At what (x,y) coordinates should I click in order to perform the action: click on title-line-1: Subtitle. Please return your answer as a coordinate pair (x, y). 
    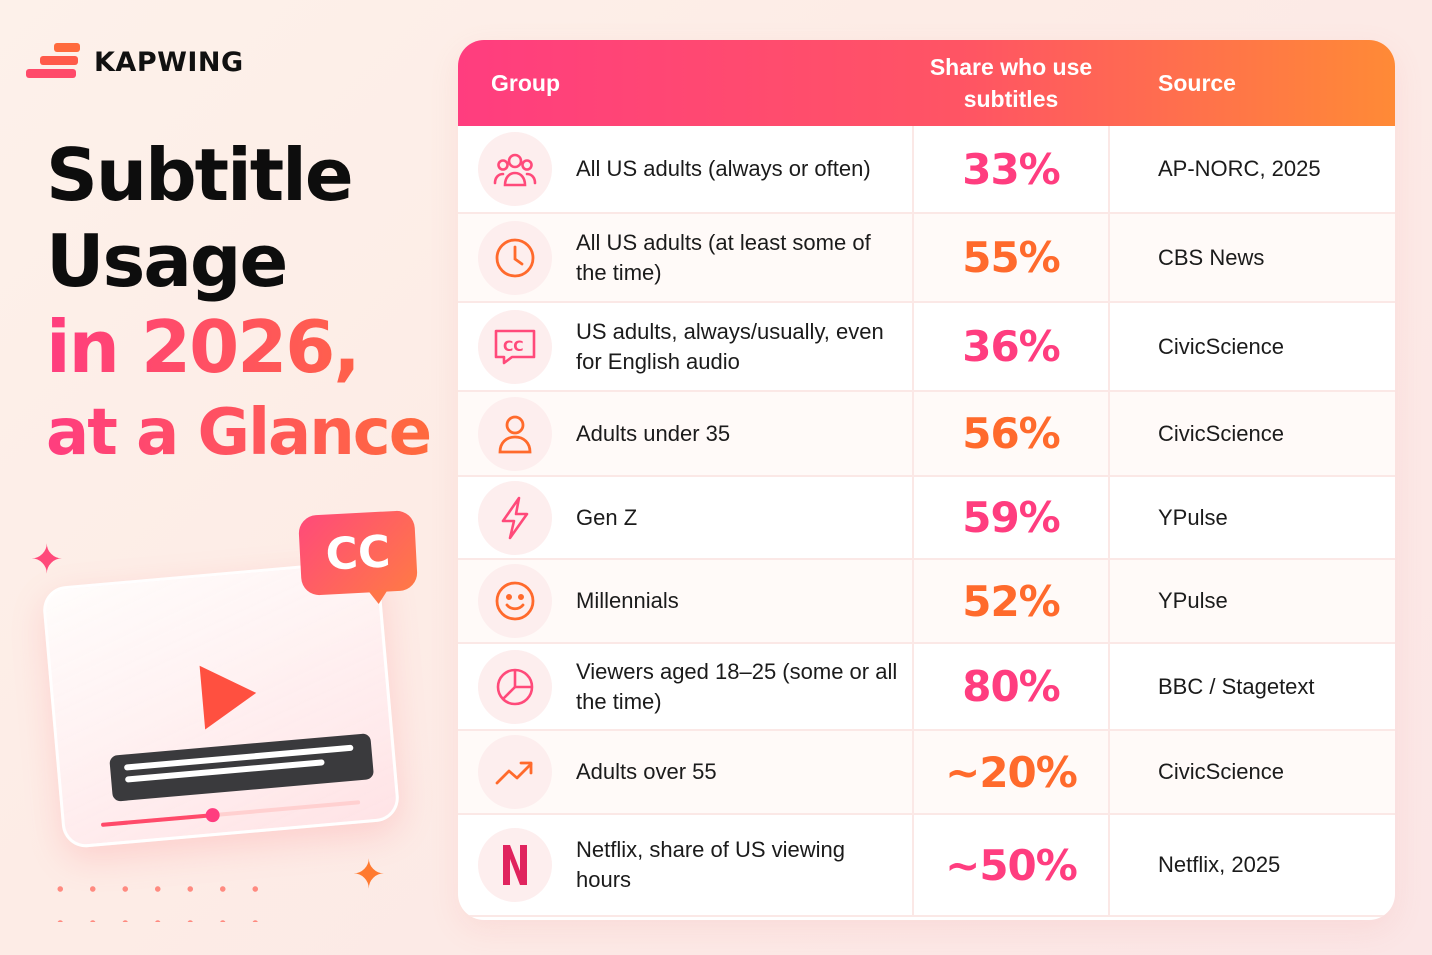
    Looking at the image, I should click on (200, 175).